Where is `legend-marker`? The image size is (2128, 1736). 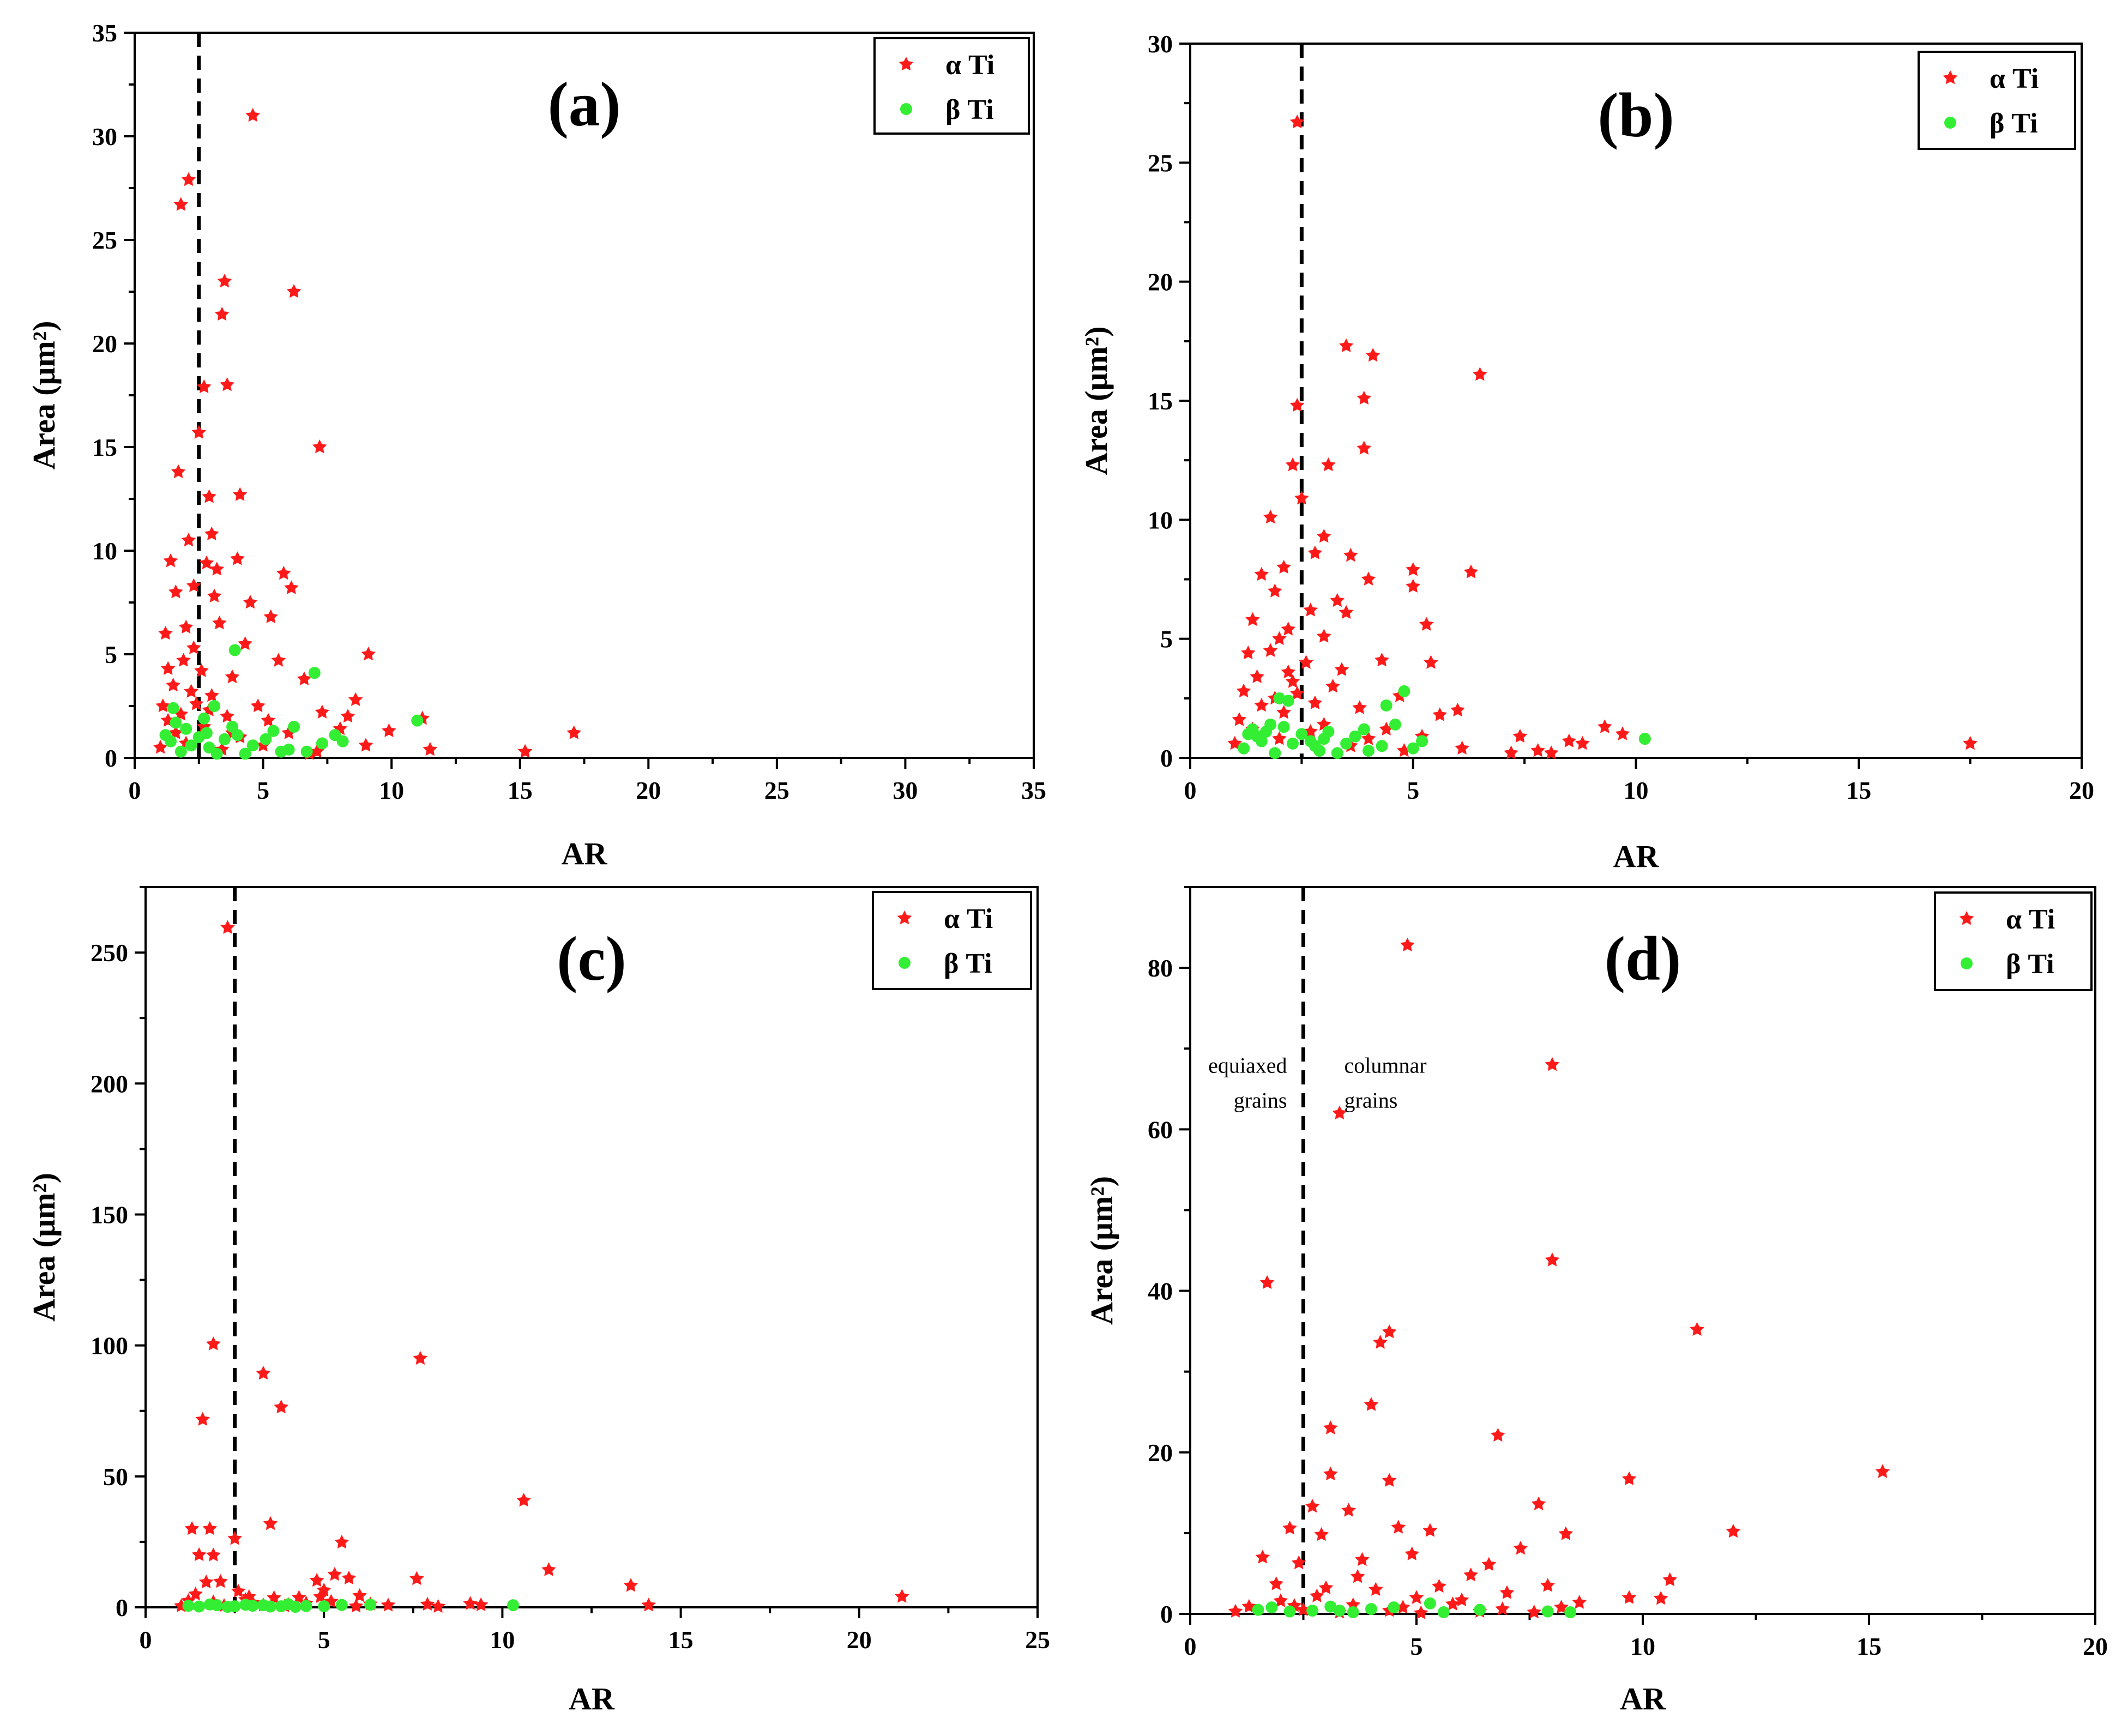 legend-marker is located at coordinates (904, 918).